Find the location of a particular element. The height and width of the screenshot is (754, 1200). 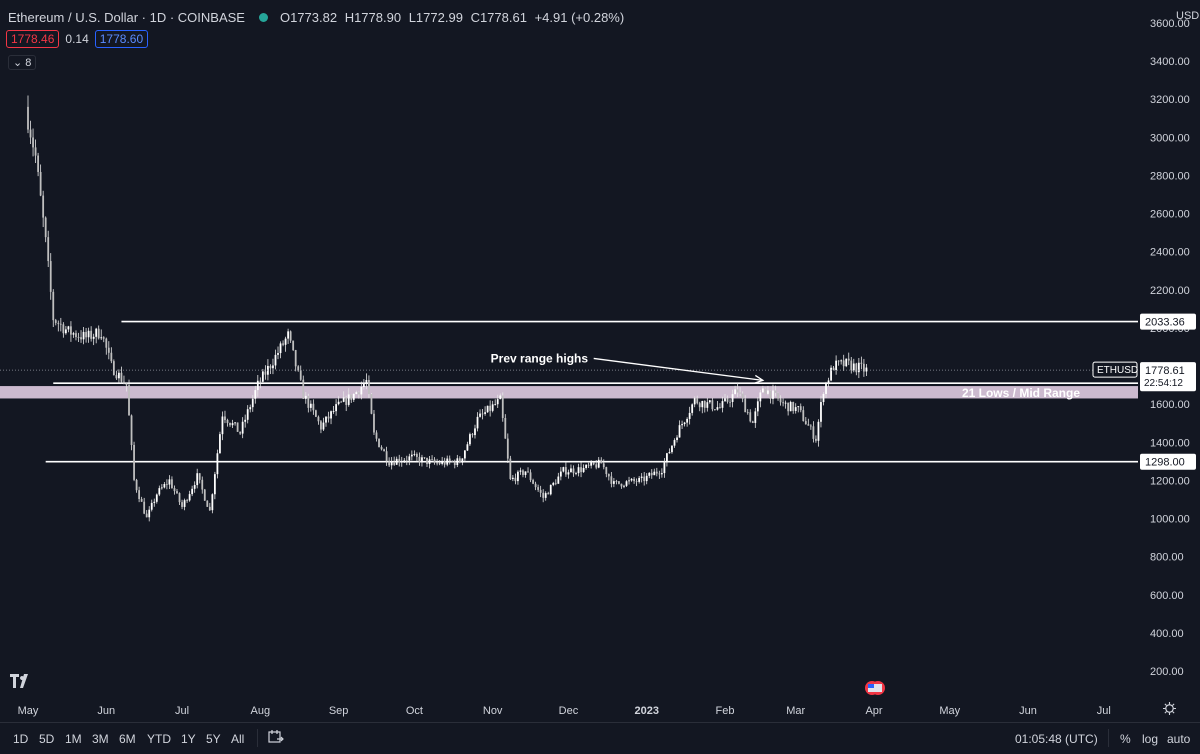

settings-gear-icon is located at coordinates (1169, 708).